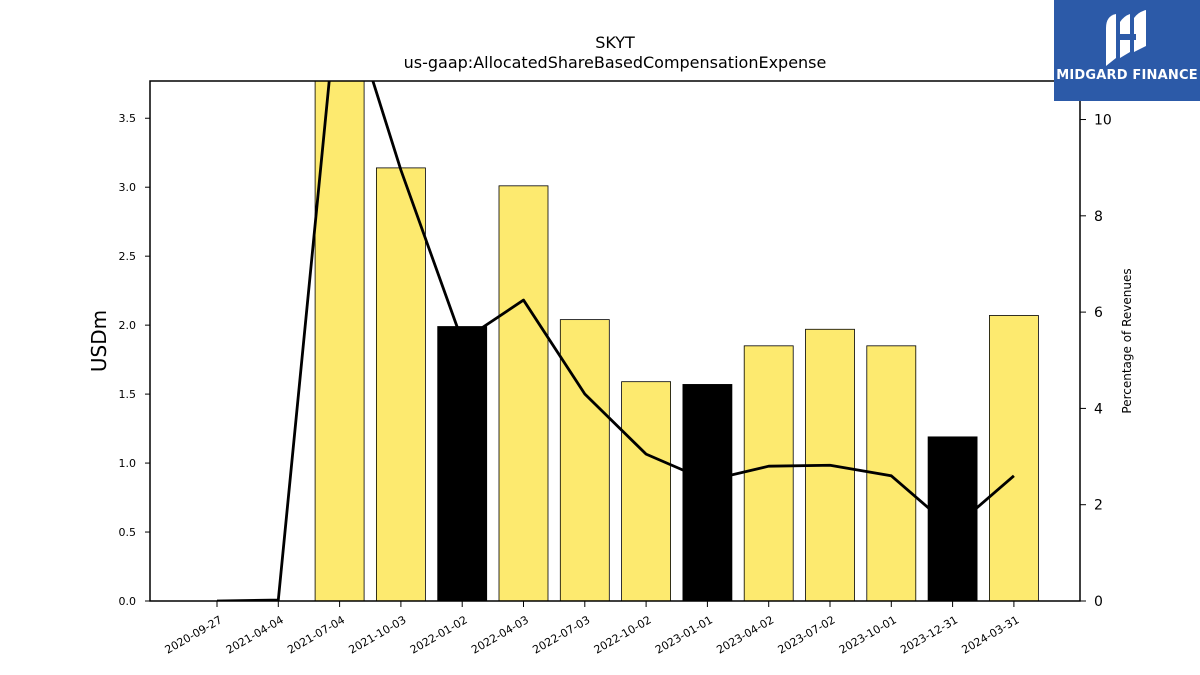 The height and width of the screenshot is (675, 1200). I want to click on x-tick-label: 2023-01-01, so click(684, 634).